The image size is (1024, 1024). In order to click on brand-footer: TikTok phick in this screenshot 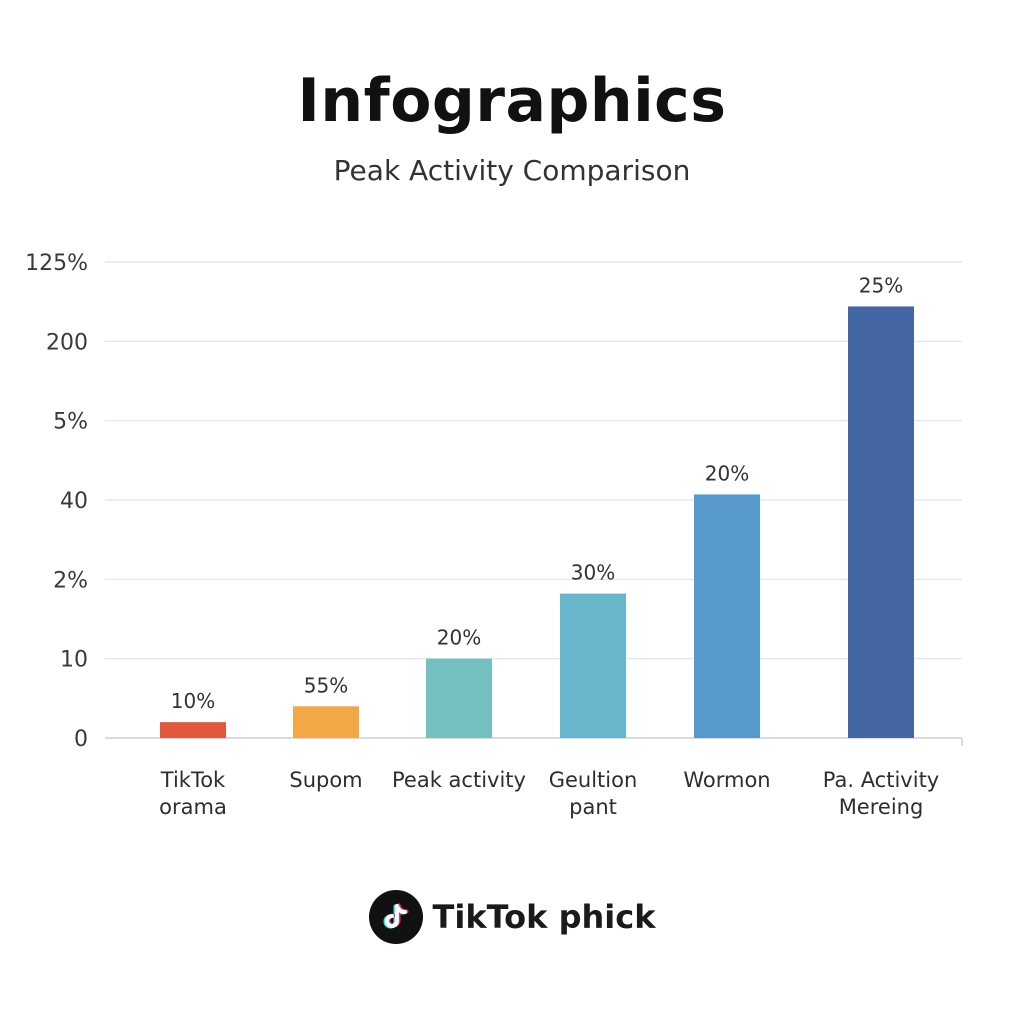, I will do `click(512, 917)`.